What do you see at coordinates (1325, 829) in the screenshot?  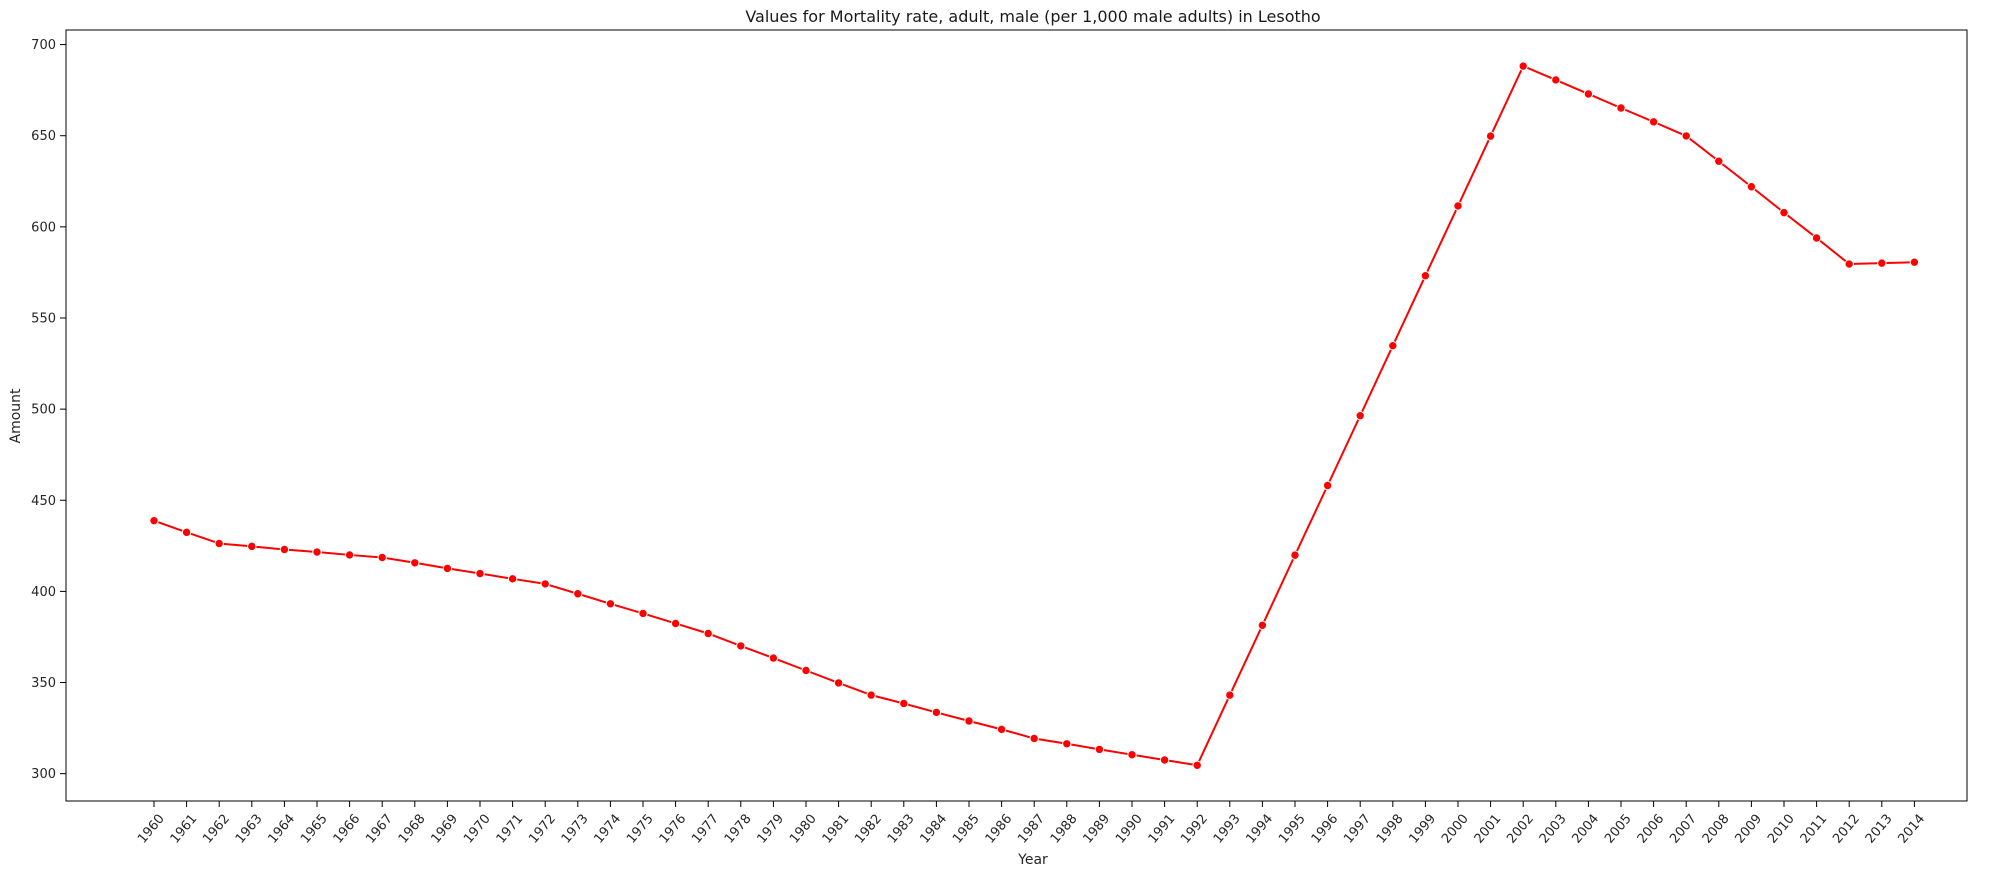 I see `x-tick-label: 1996` at bounding box center [1325, 829].